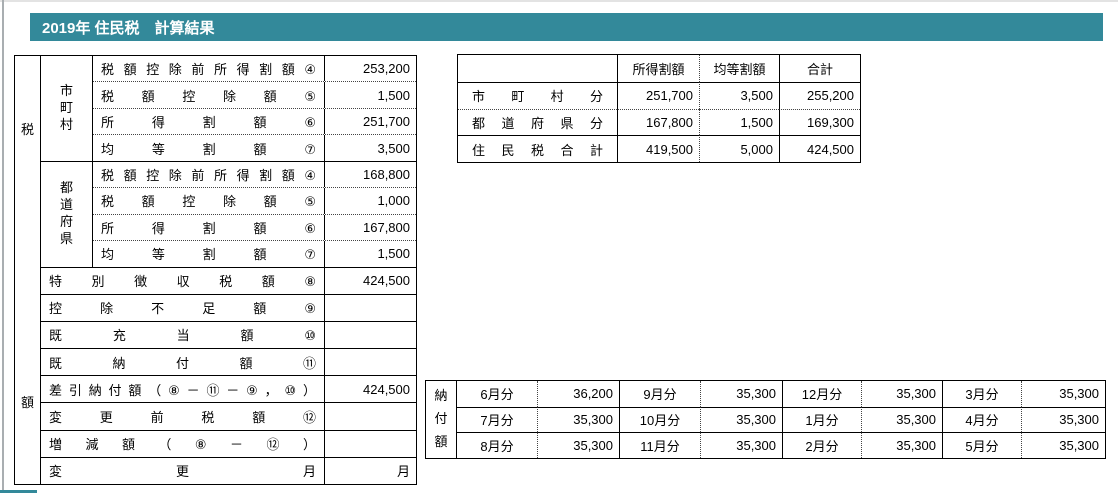 This screenshot has height=499, width=1118. What do you see at coordinates (182, 418) in the screenshot?
I see `row-label: 変更前税額⑫` at bounding box center [182, 418].